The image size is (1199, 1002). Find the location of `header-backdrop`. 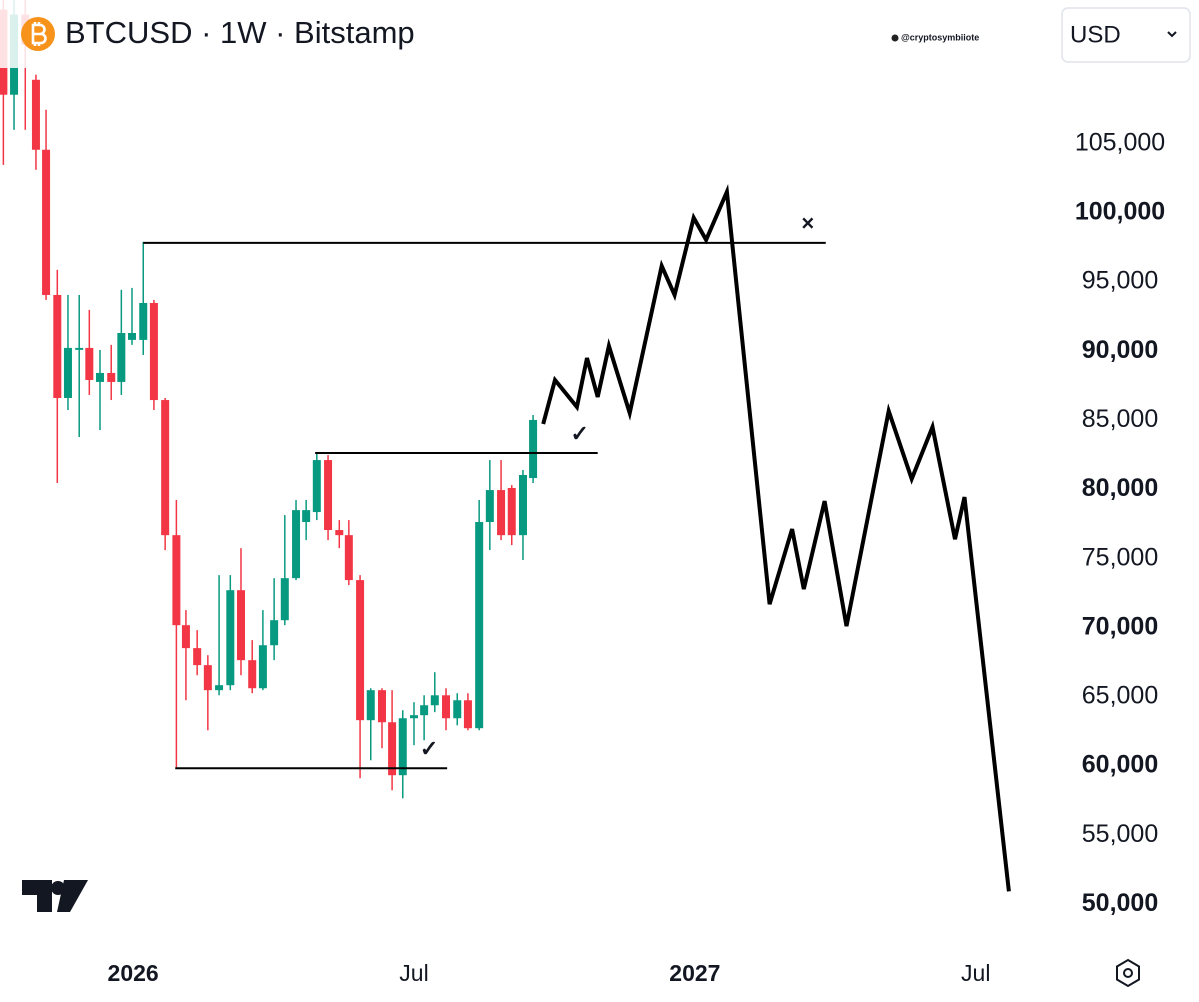

header-backdrop is located at coordinates (235, 34).